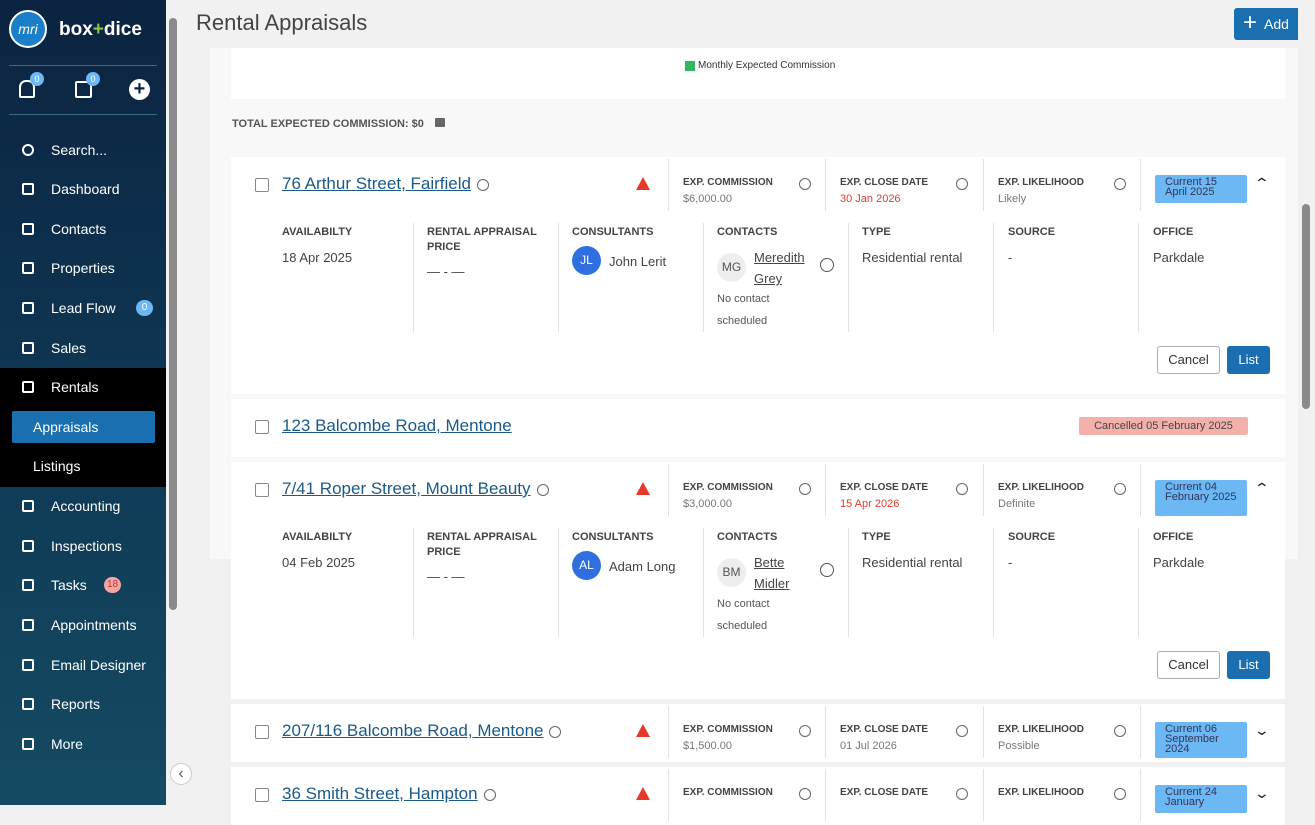  What do you see at coordinates (1268, 24) in the screenshot?
I see `add-button: + Add` at bounding box center [1268, 24].